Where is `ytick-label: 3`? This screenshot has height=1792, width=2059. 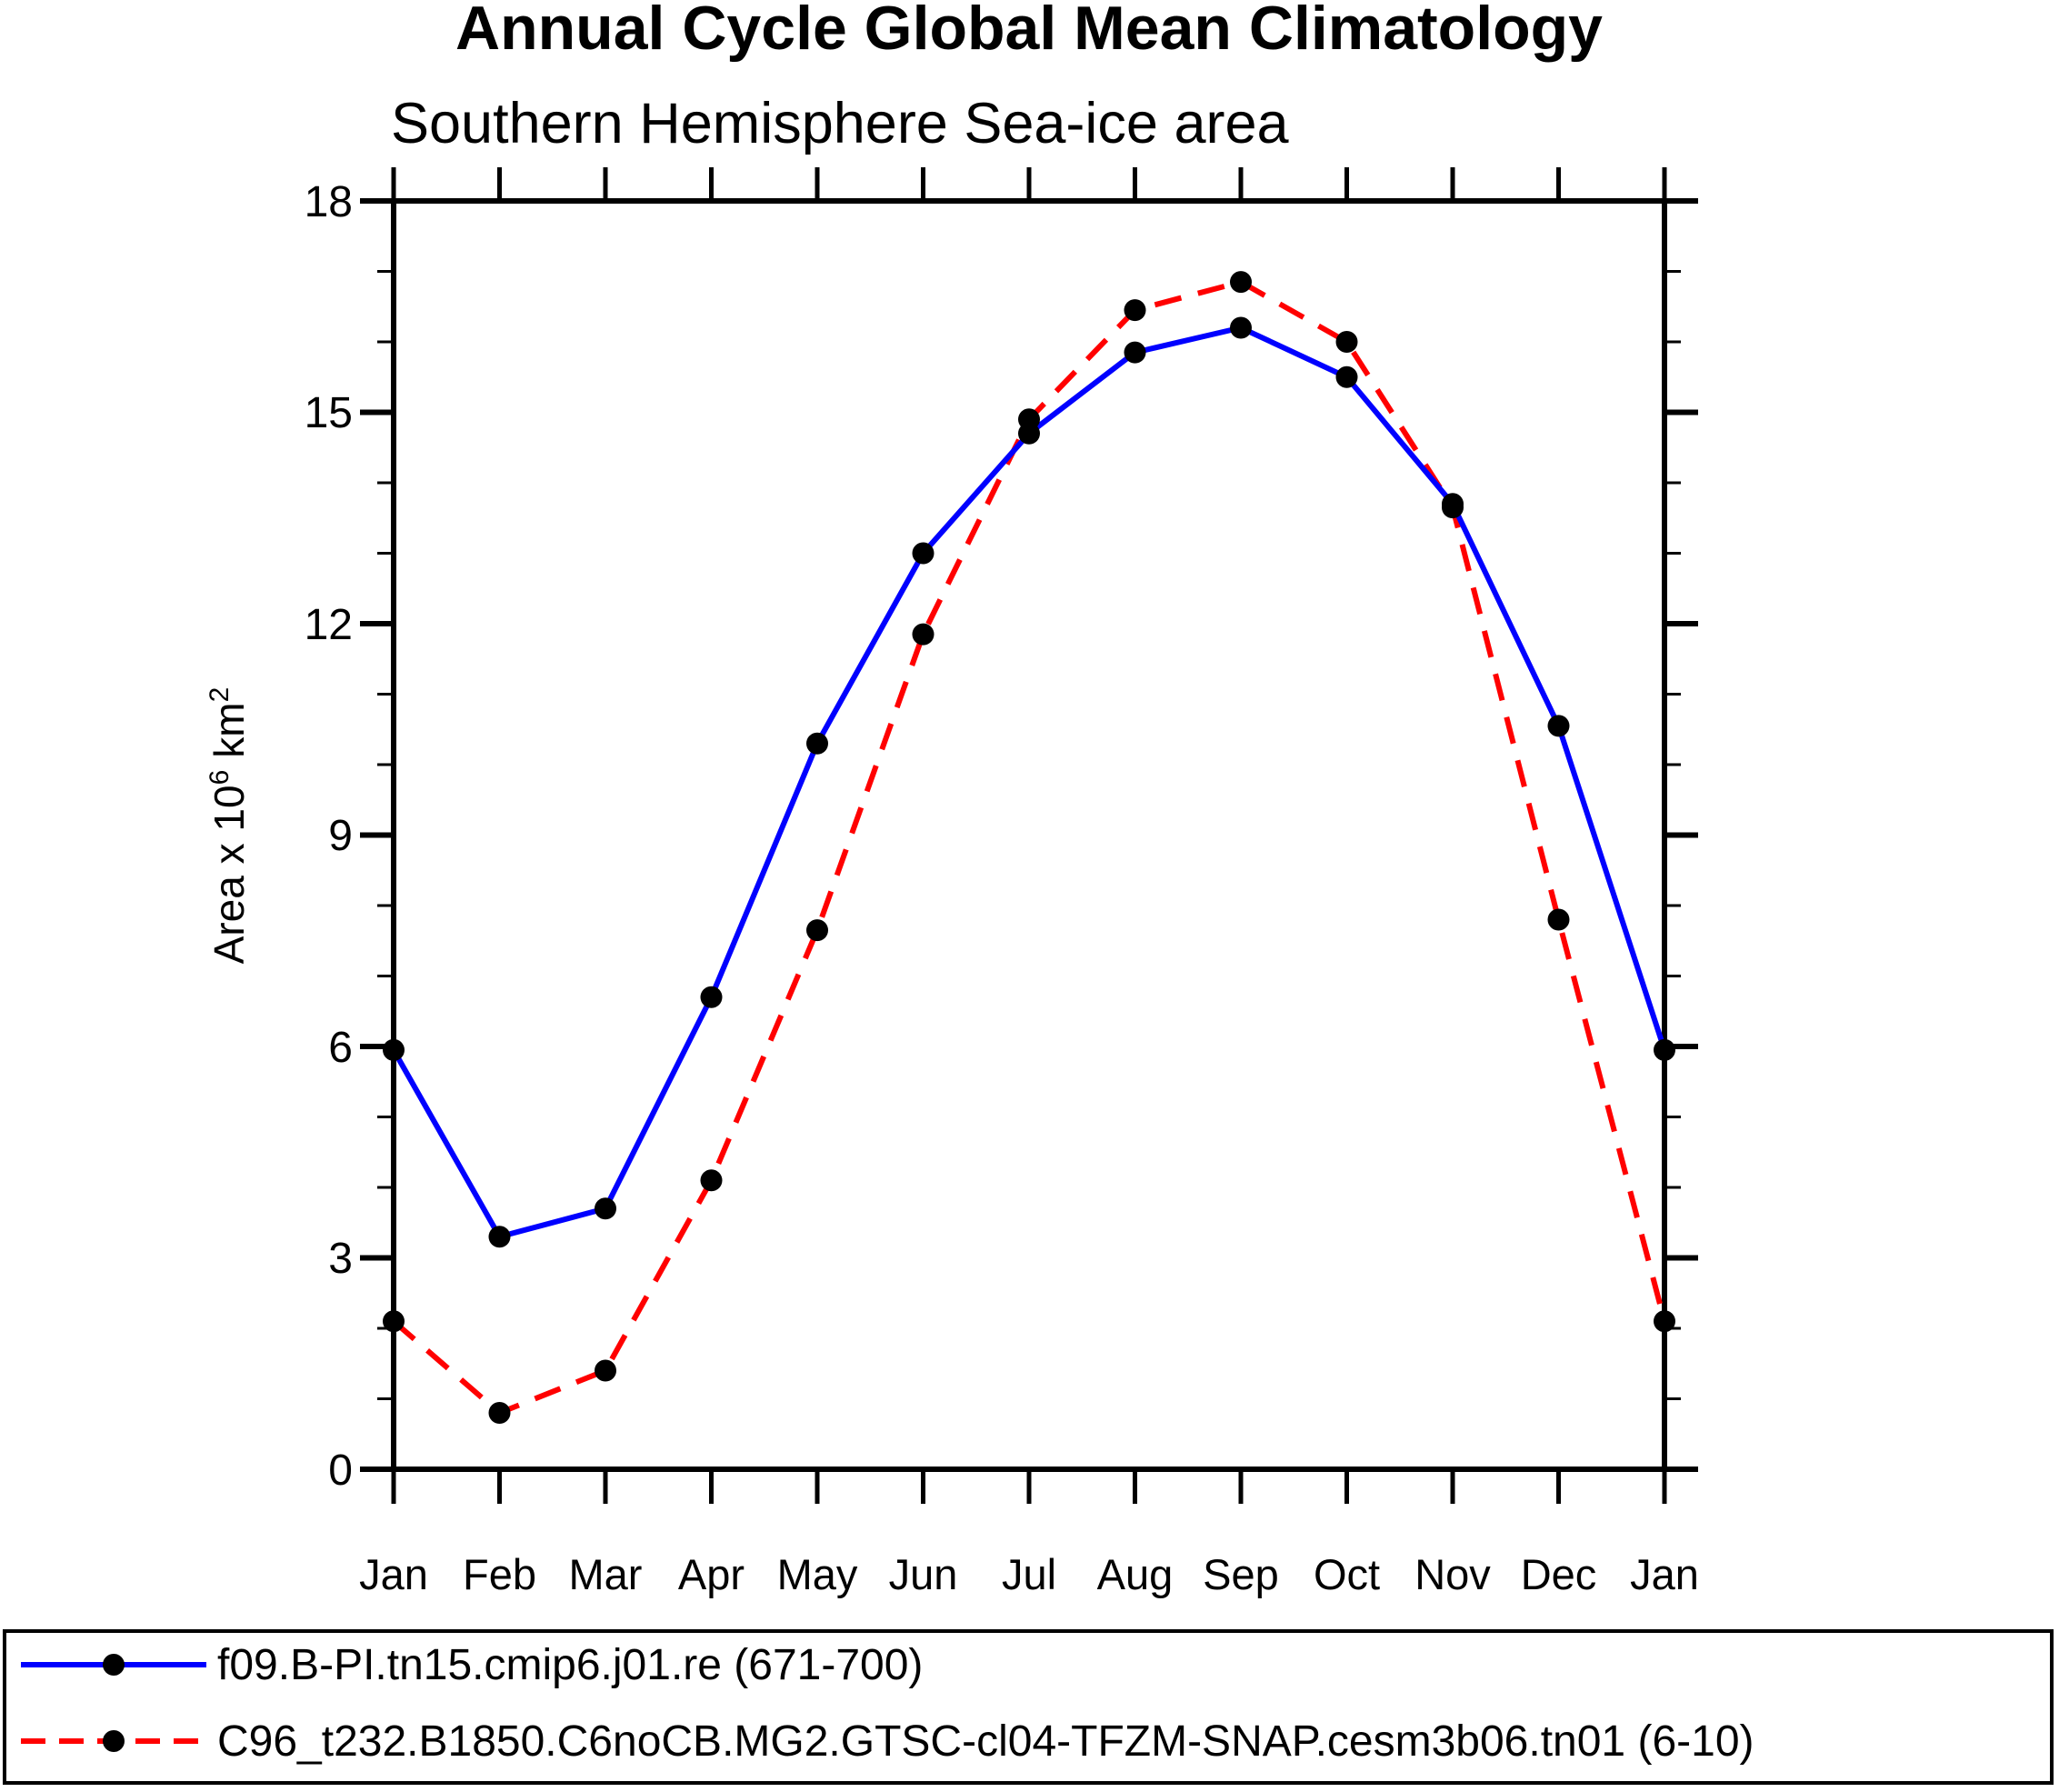 ytick-label: 3 is located at coordinates (341, 1259).